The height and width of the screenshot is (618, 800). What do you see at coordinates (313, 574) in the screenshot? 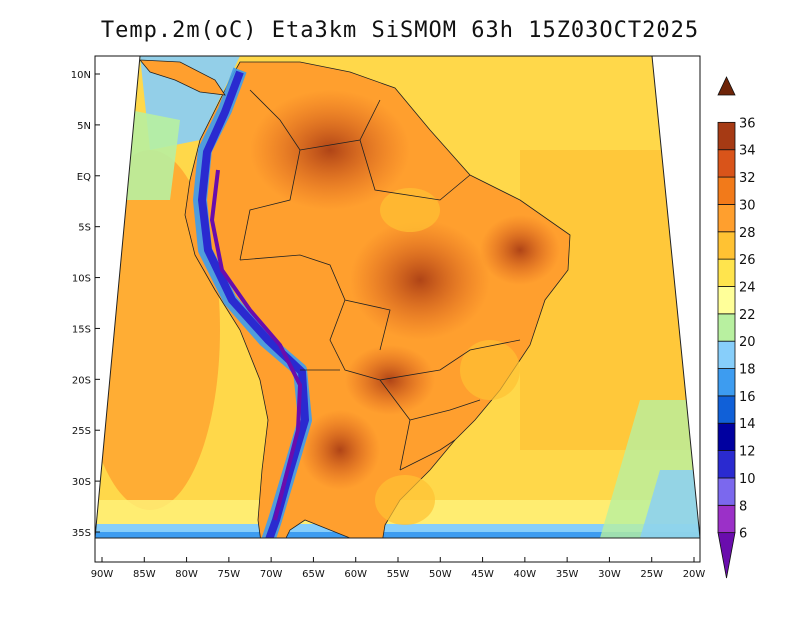
I see `lon-tick-label: 65W` at bounding box center [313, 574].